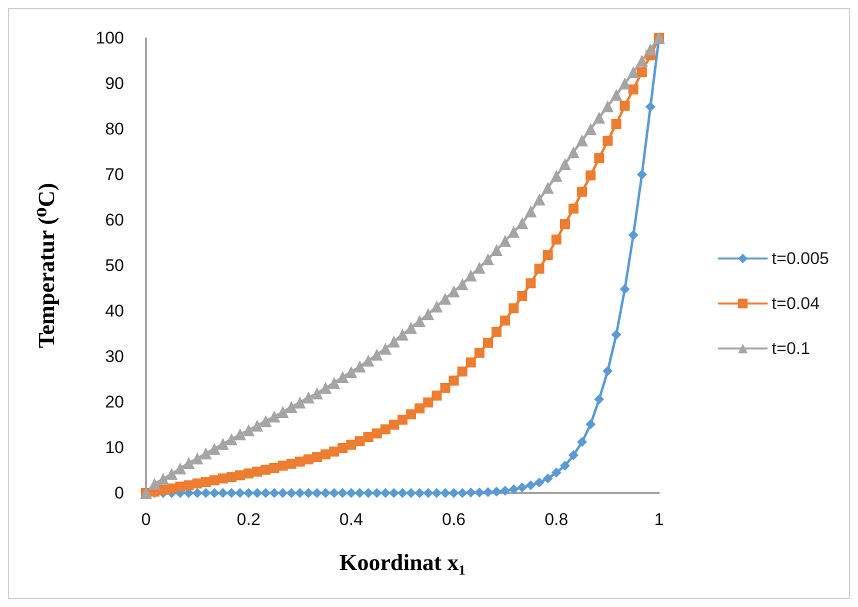  Describe the element at coordinates (351, 519) in the screenshot. I see `x-tick-label: 0.4` at that location.